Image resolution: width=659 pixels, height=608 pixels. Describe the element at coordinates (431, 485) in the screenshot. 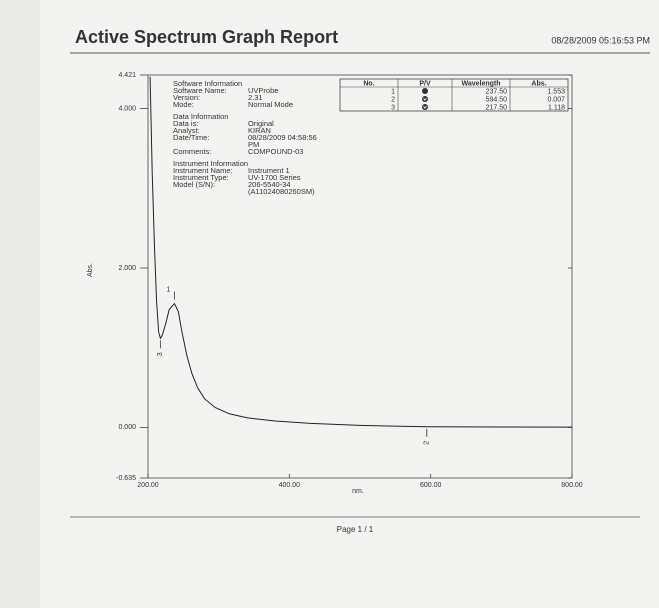

I see `x-tick-label: 600.00` at that location.